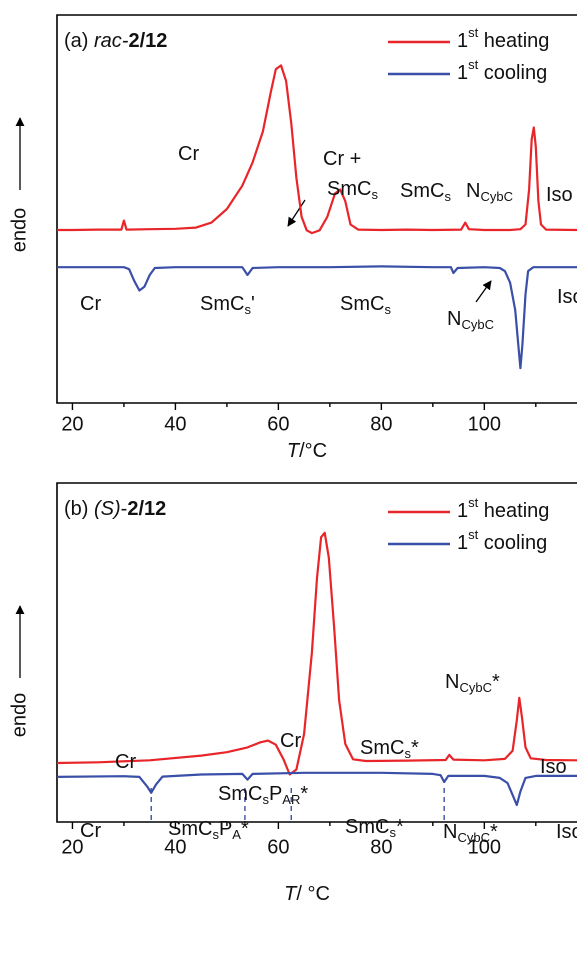 This screenshot has height=961, width=577. Describe the element at coordinates (291, 799) in the screenshot. I see `text-segment: AR` at that location.